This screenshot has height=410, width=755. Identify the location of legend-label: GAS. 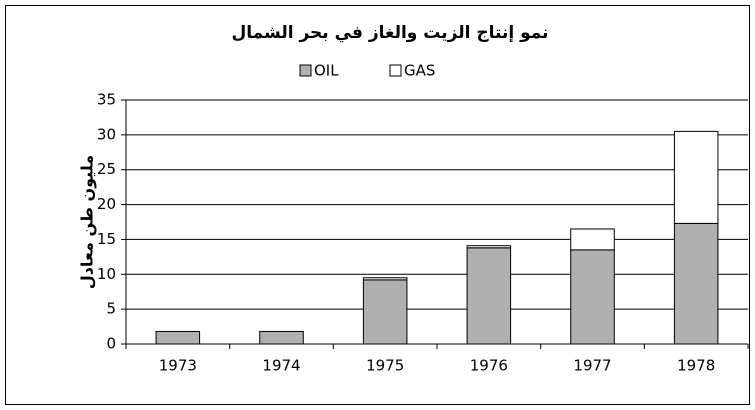
(419, 71).